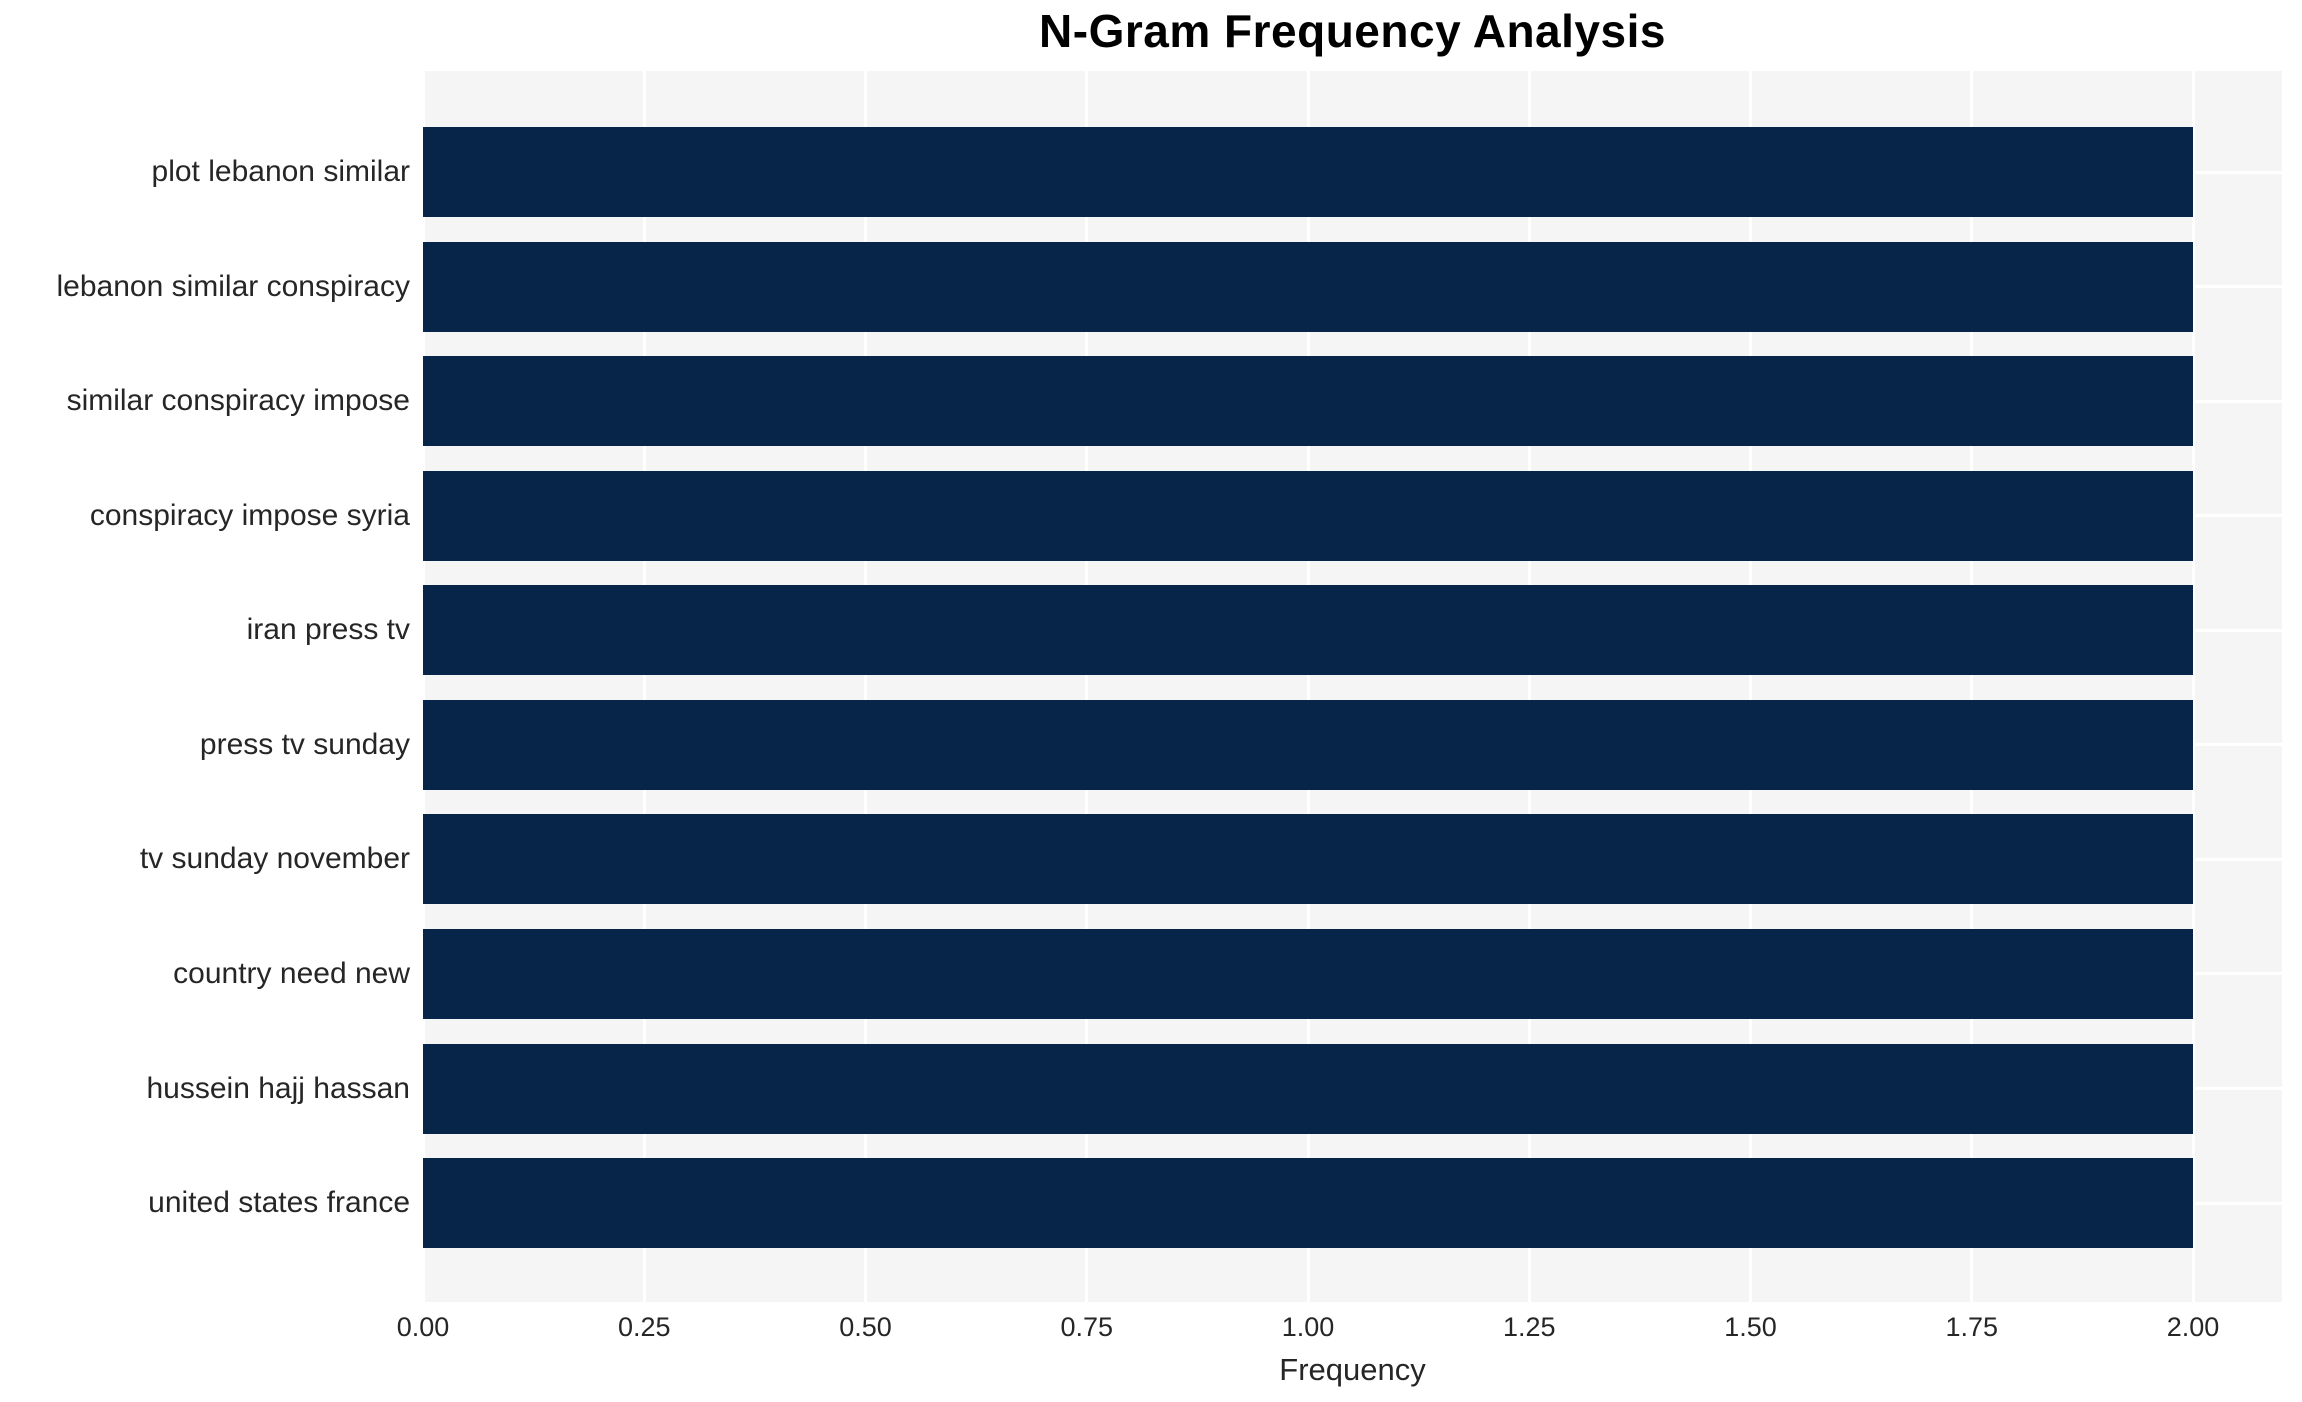 The width and height of the screenshot is (2302, 1402). I want to click on x-tick-label: 0.25, so click(644, 1327).